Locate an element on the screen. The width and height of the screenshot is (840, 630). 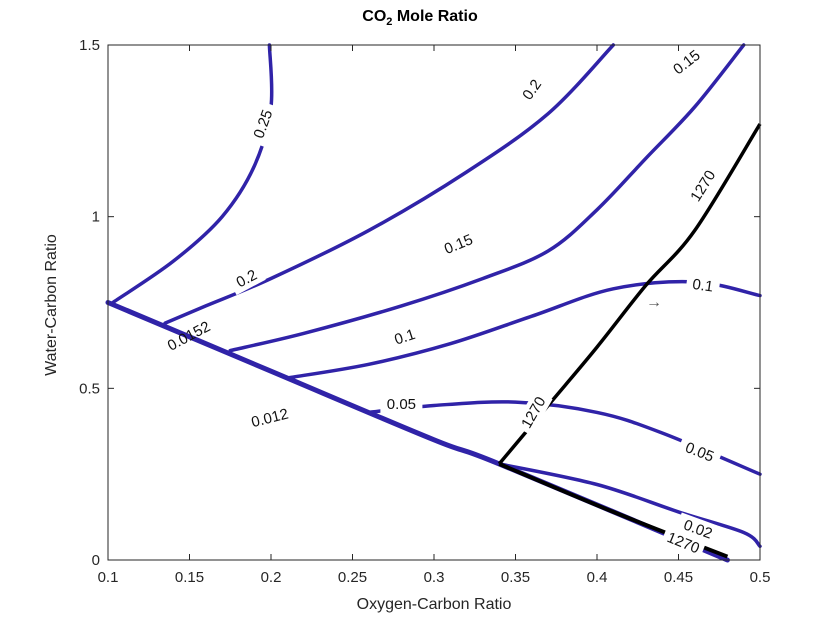
x-tick-label: 0.25 is located at coordinates (352, 577).